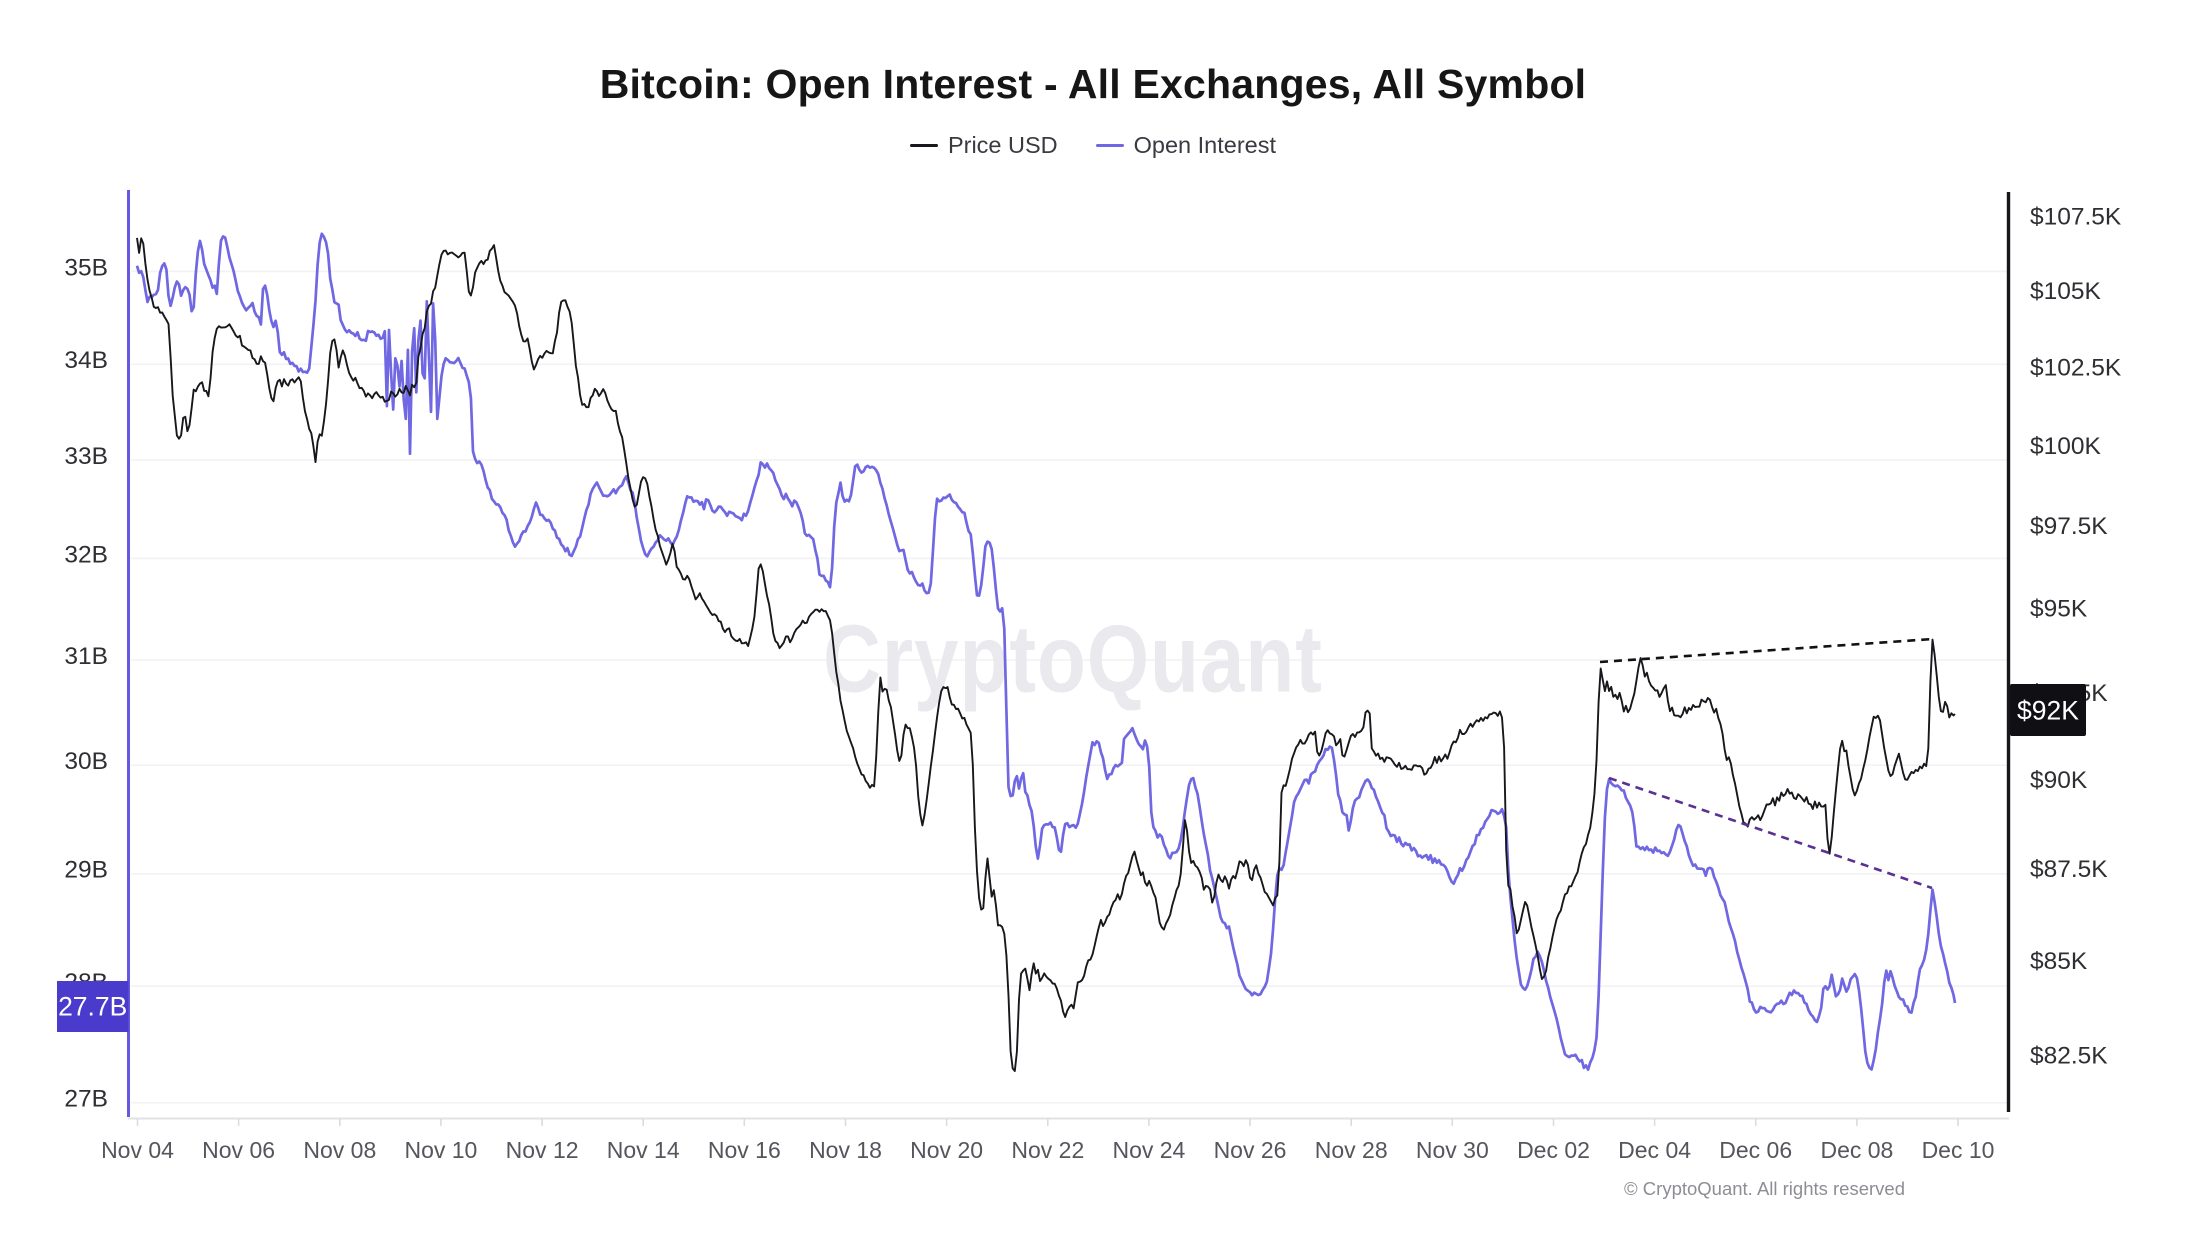 This screenshot has width=2186, height=1249. What do you see at coordinates (1250, 1150) in the screenshot?
I see `svg-text: Nov 26` at bounding box center [1250, 1150].